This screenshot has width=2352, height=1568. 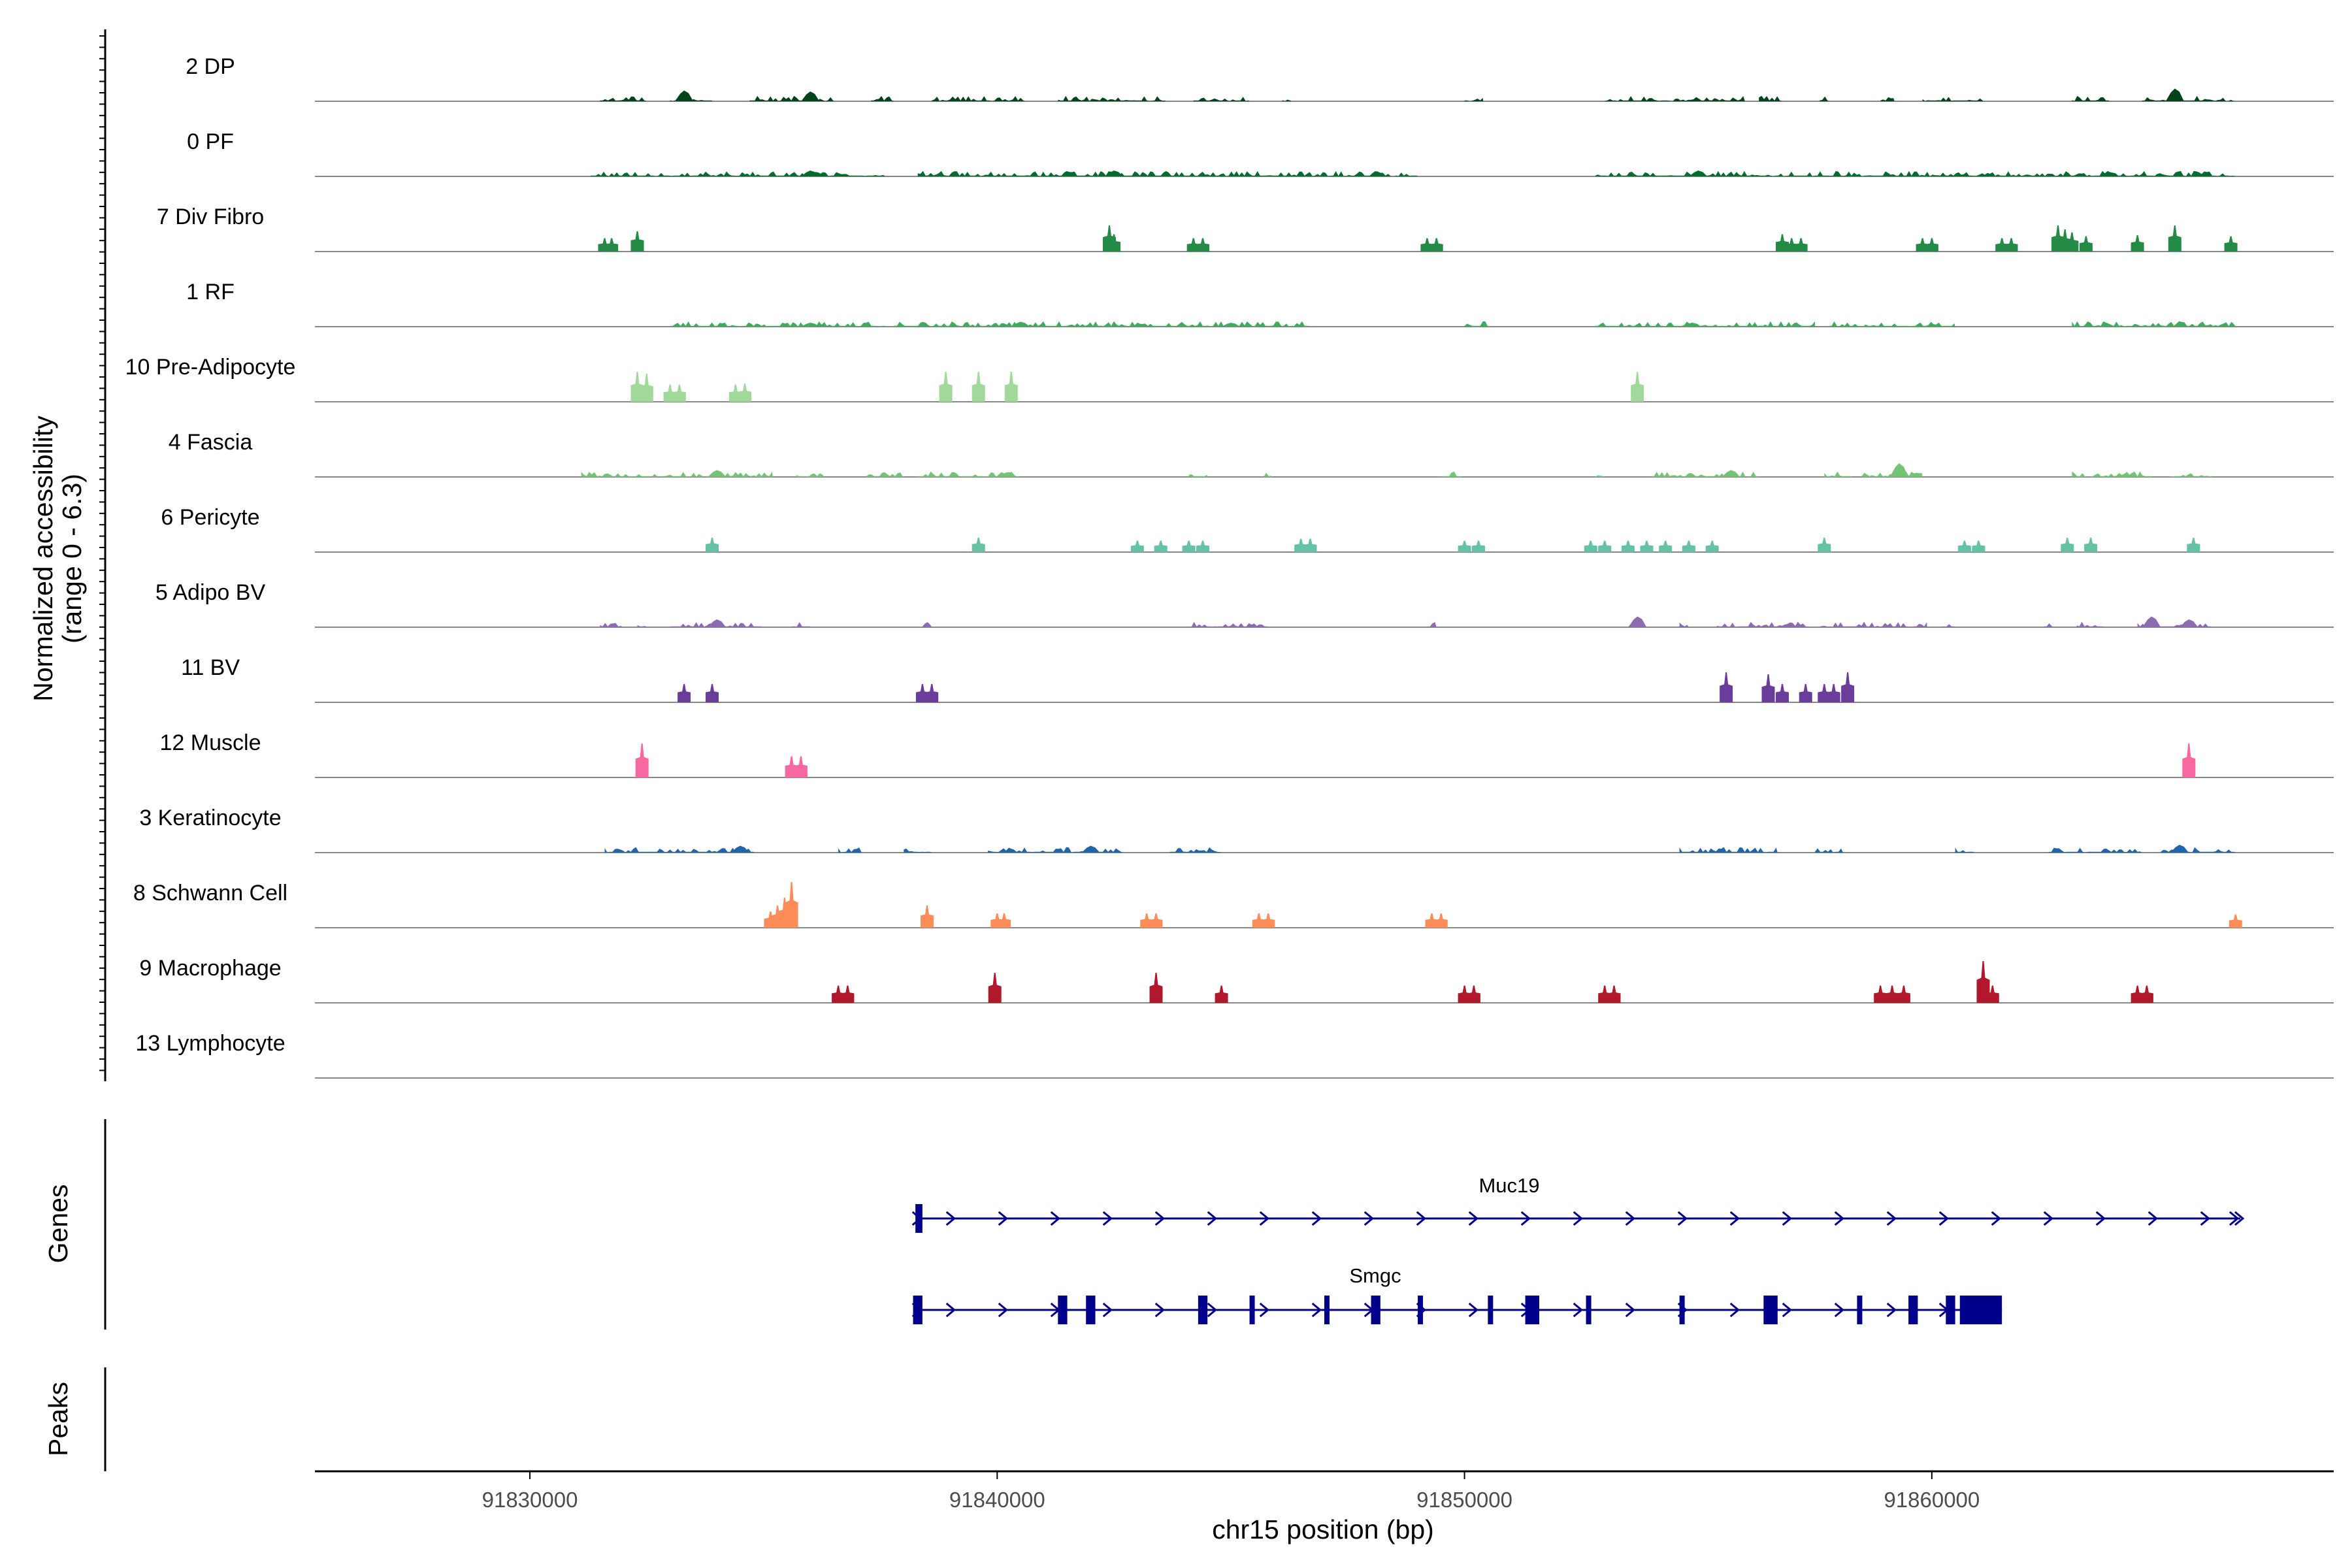 What do you see at coordinates (1247, 754) in the screenshot?
I see `track-12-muscle: 12 Muscle` at bounding box center [1247, 754].